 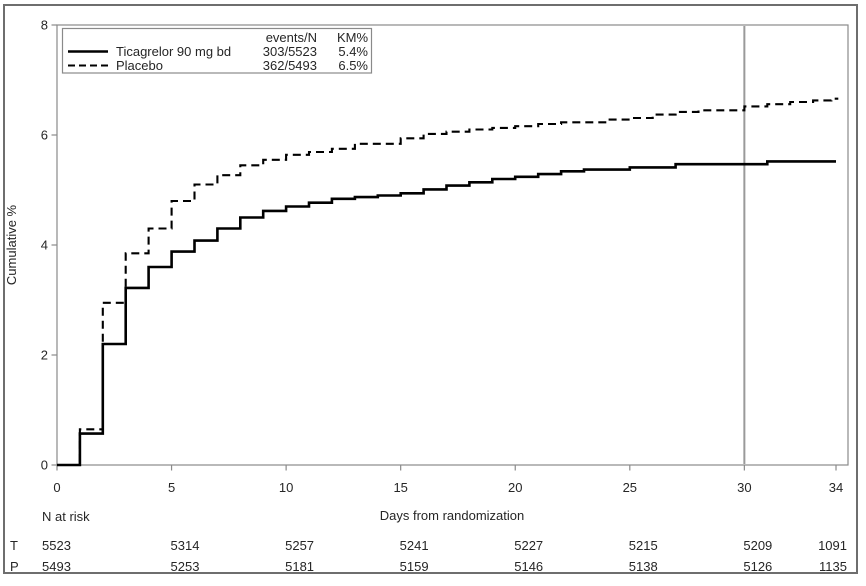 What do you see at coordinates (630, 487) in the screenshot?
I see `x-tick-label: 25` at bounding box center [630, 487].